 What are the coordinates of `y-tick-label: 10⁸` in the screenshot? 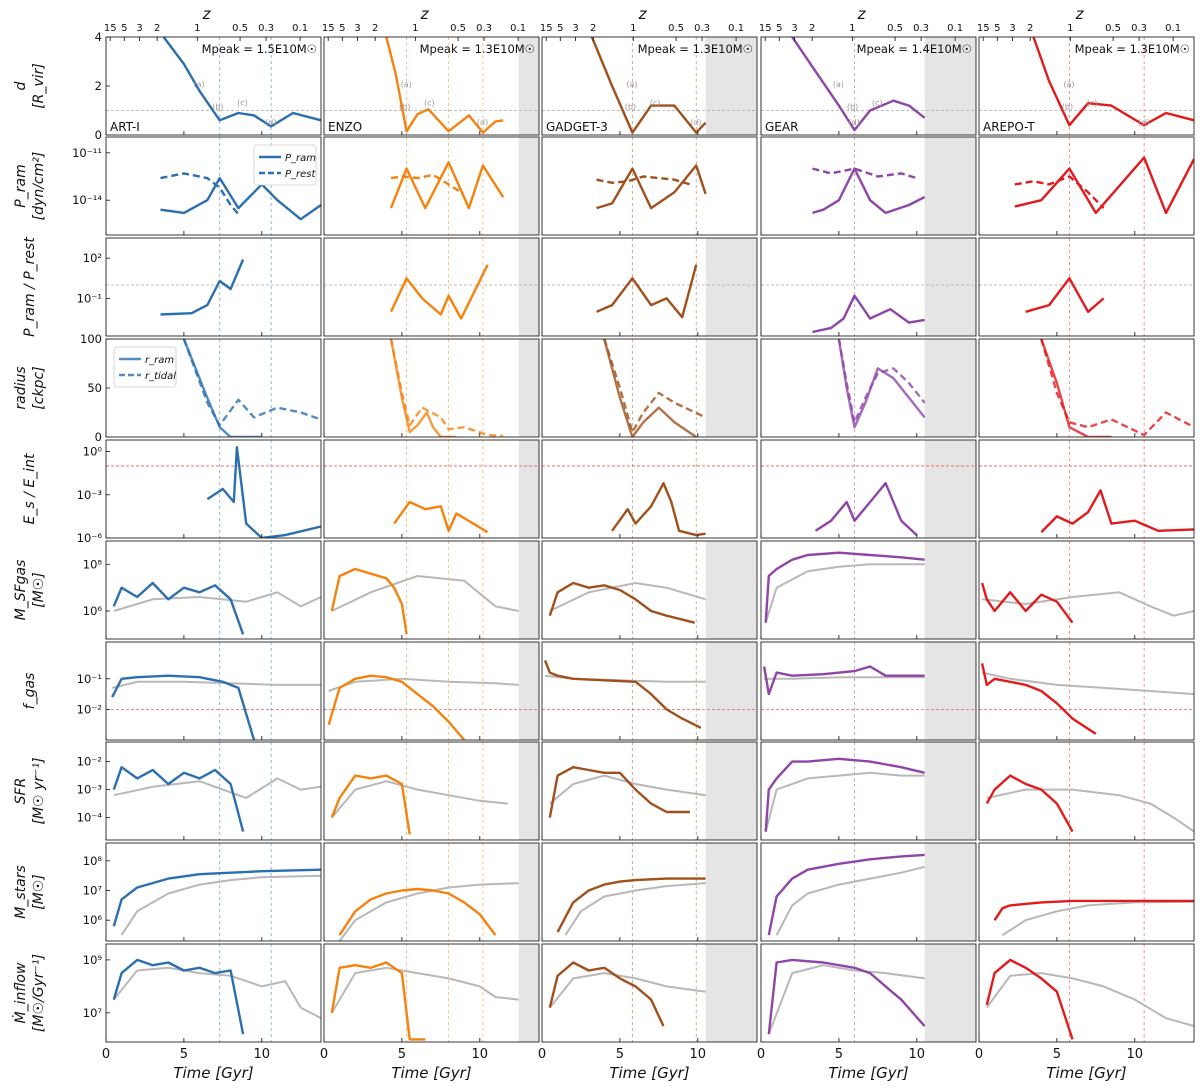 It's located at (93, 861).